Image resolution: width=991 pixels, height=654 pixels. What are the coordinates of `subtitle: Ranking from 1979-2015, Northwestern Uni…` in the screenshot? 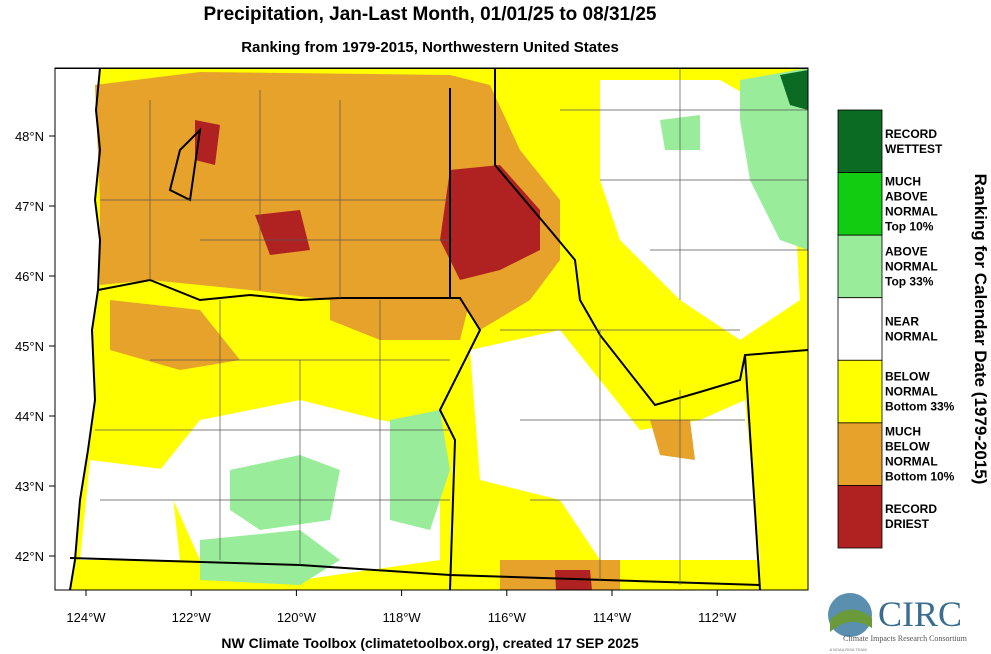 It's located at (430, 47).